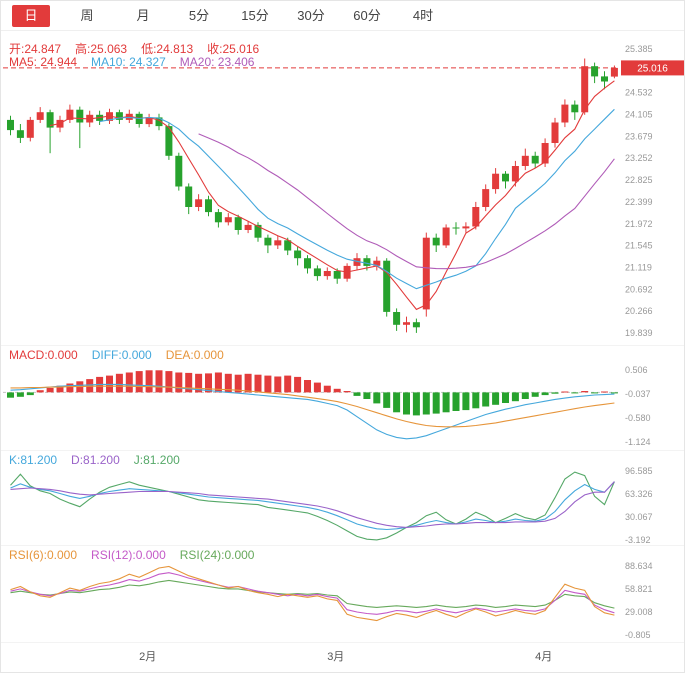 The width and height of the screenshot is (685, 673). Describe the element at coordinates (312, 506) in the screenshot. I see `k-line` at that location.